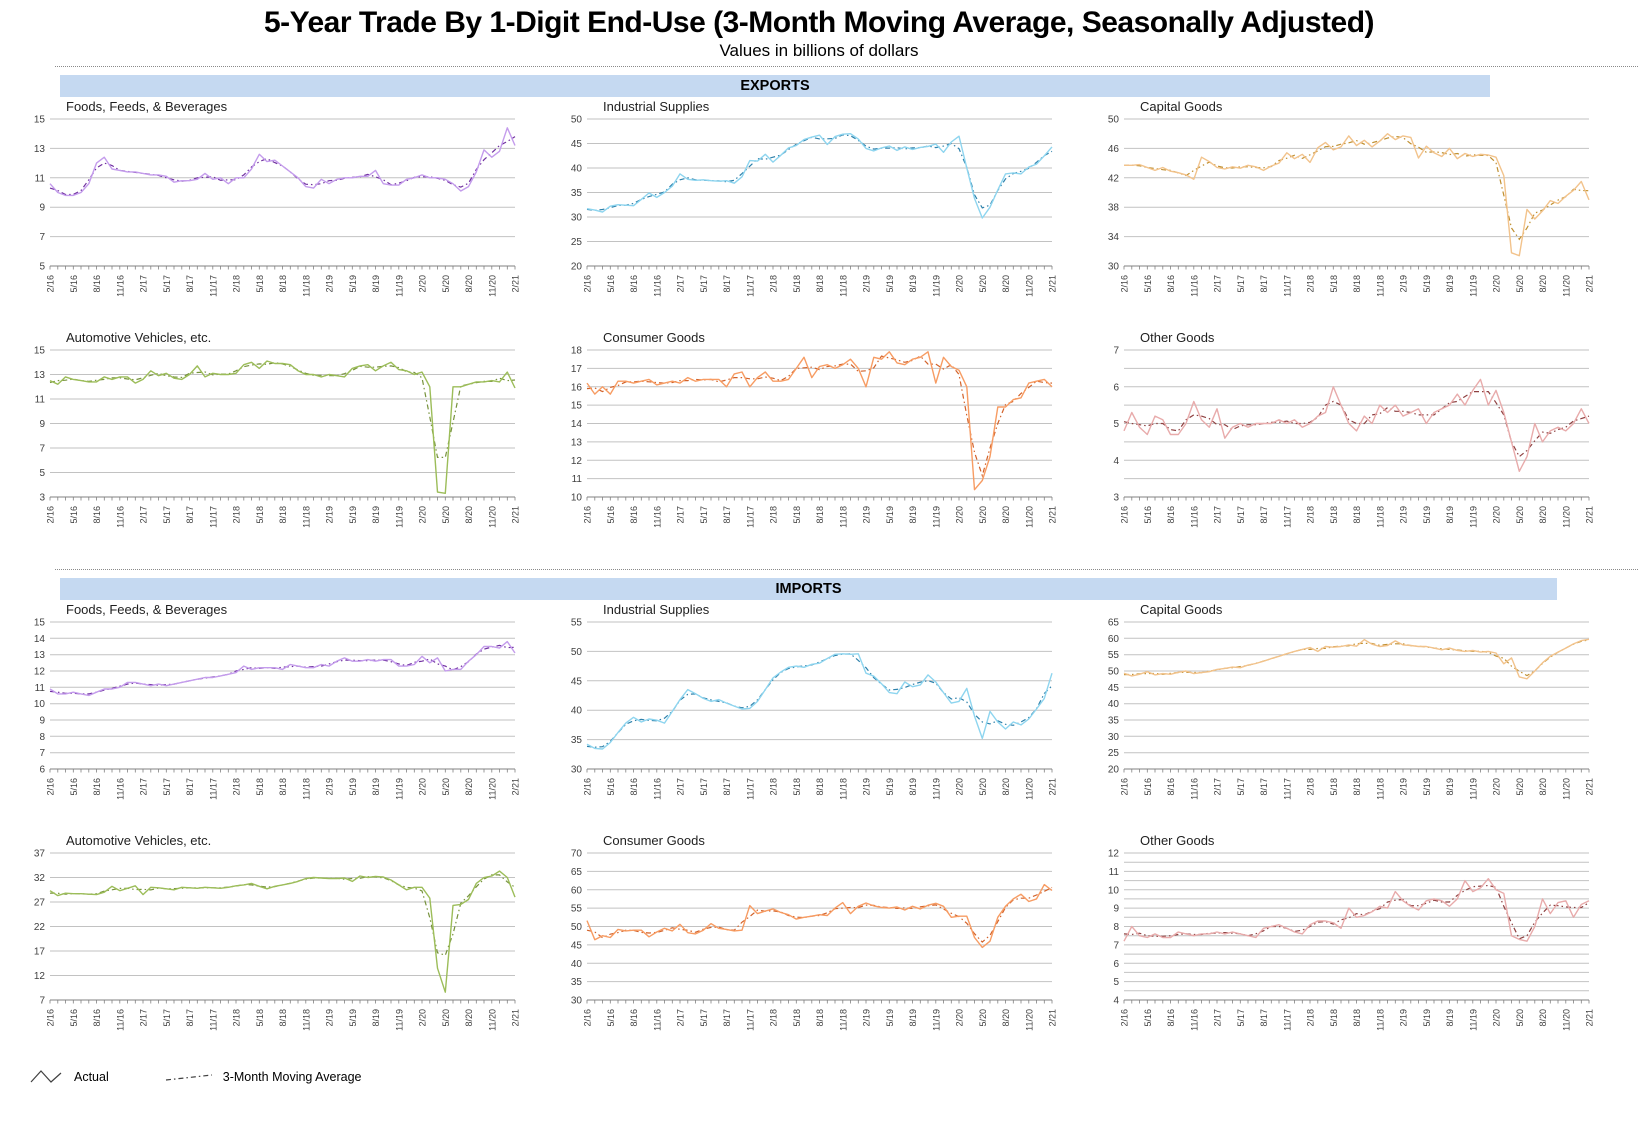  What do you see at coordinates (1114, 208) in the screenshot?
I see `svg-text: 38` at bounding box center [1114, 208].